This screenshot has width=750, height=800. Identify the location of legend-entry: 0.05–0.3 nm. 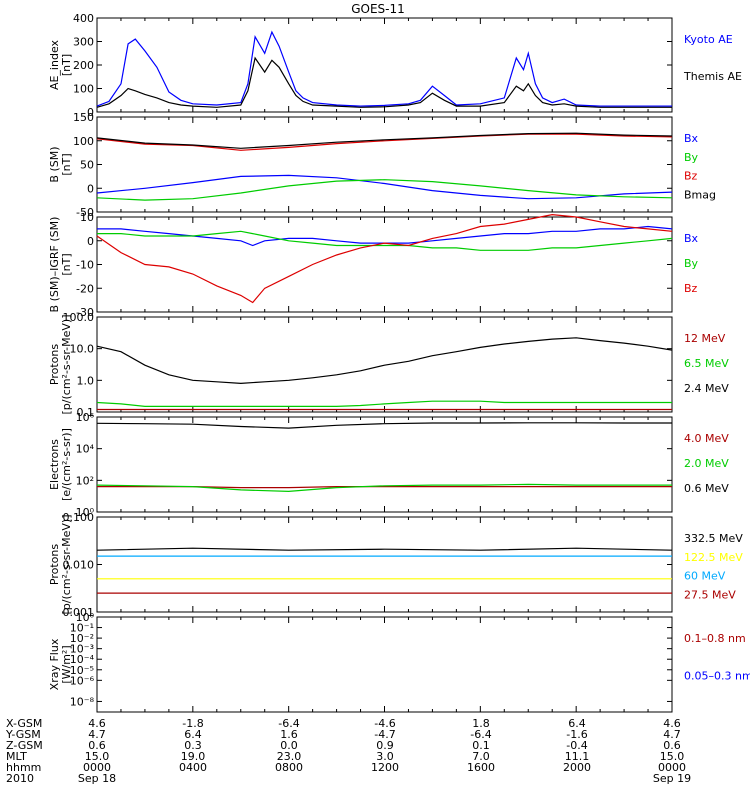
(717, 676).